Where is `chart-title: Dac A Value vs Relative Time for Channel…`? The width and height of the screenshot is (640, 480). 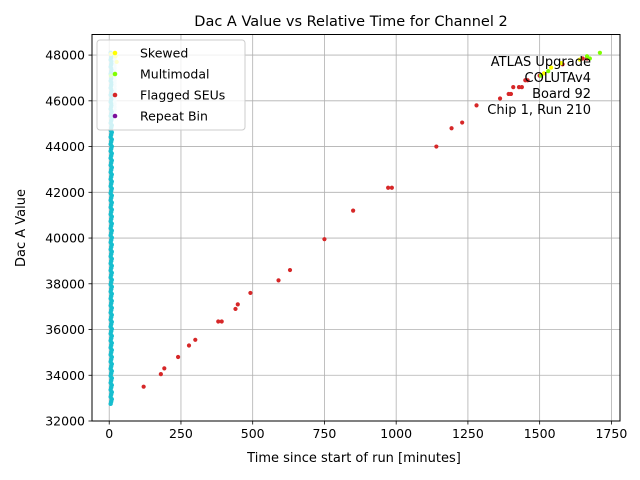
chart-title: Dac A Value vs Relative Time for Channel… is located at coordinates (350, 22).